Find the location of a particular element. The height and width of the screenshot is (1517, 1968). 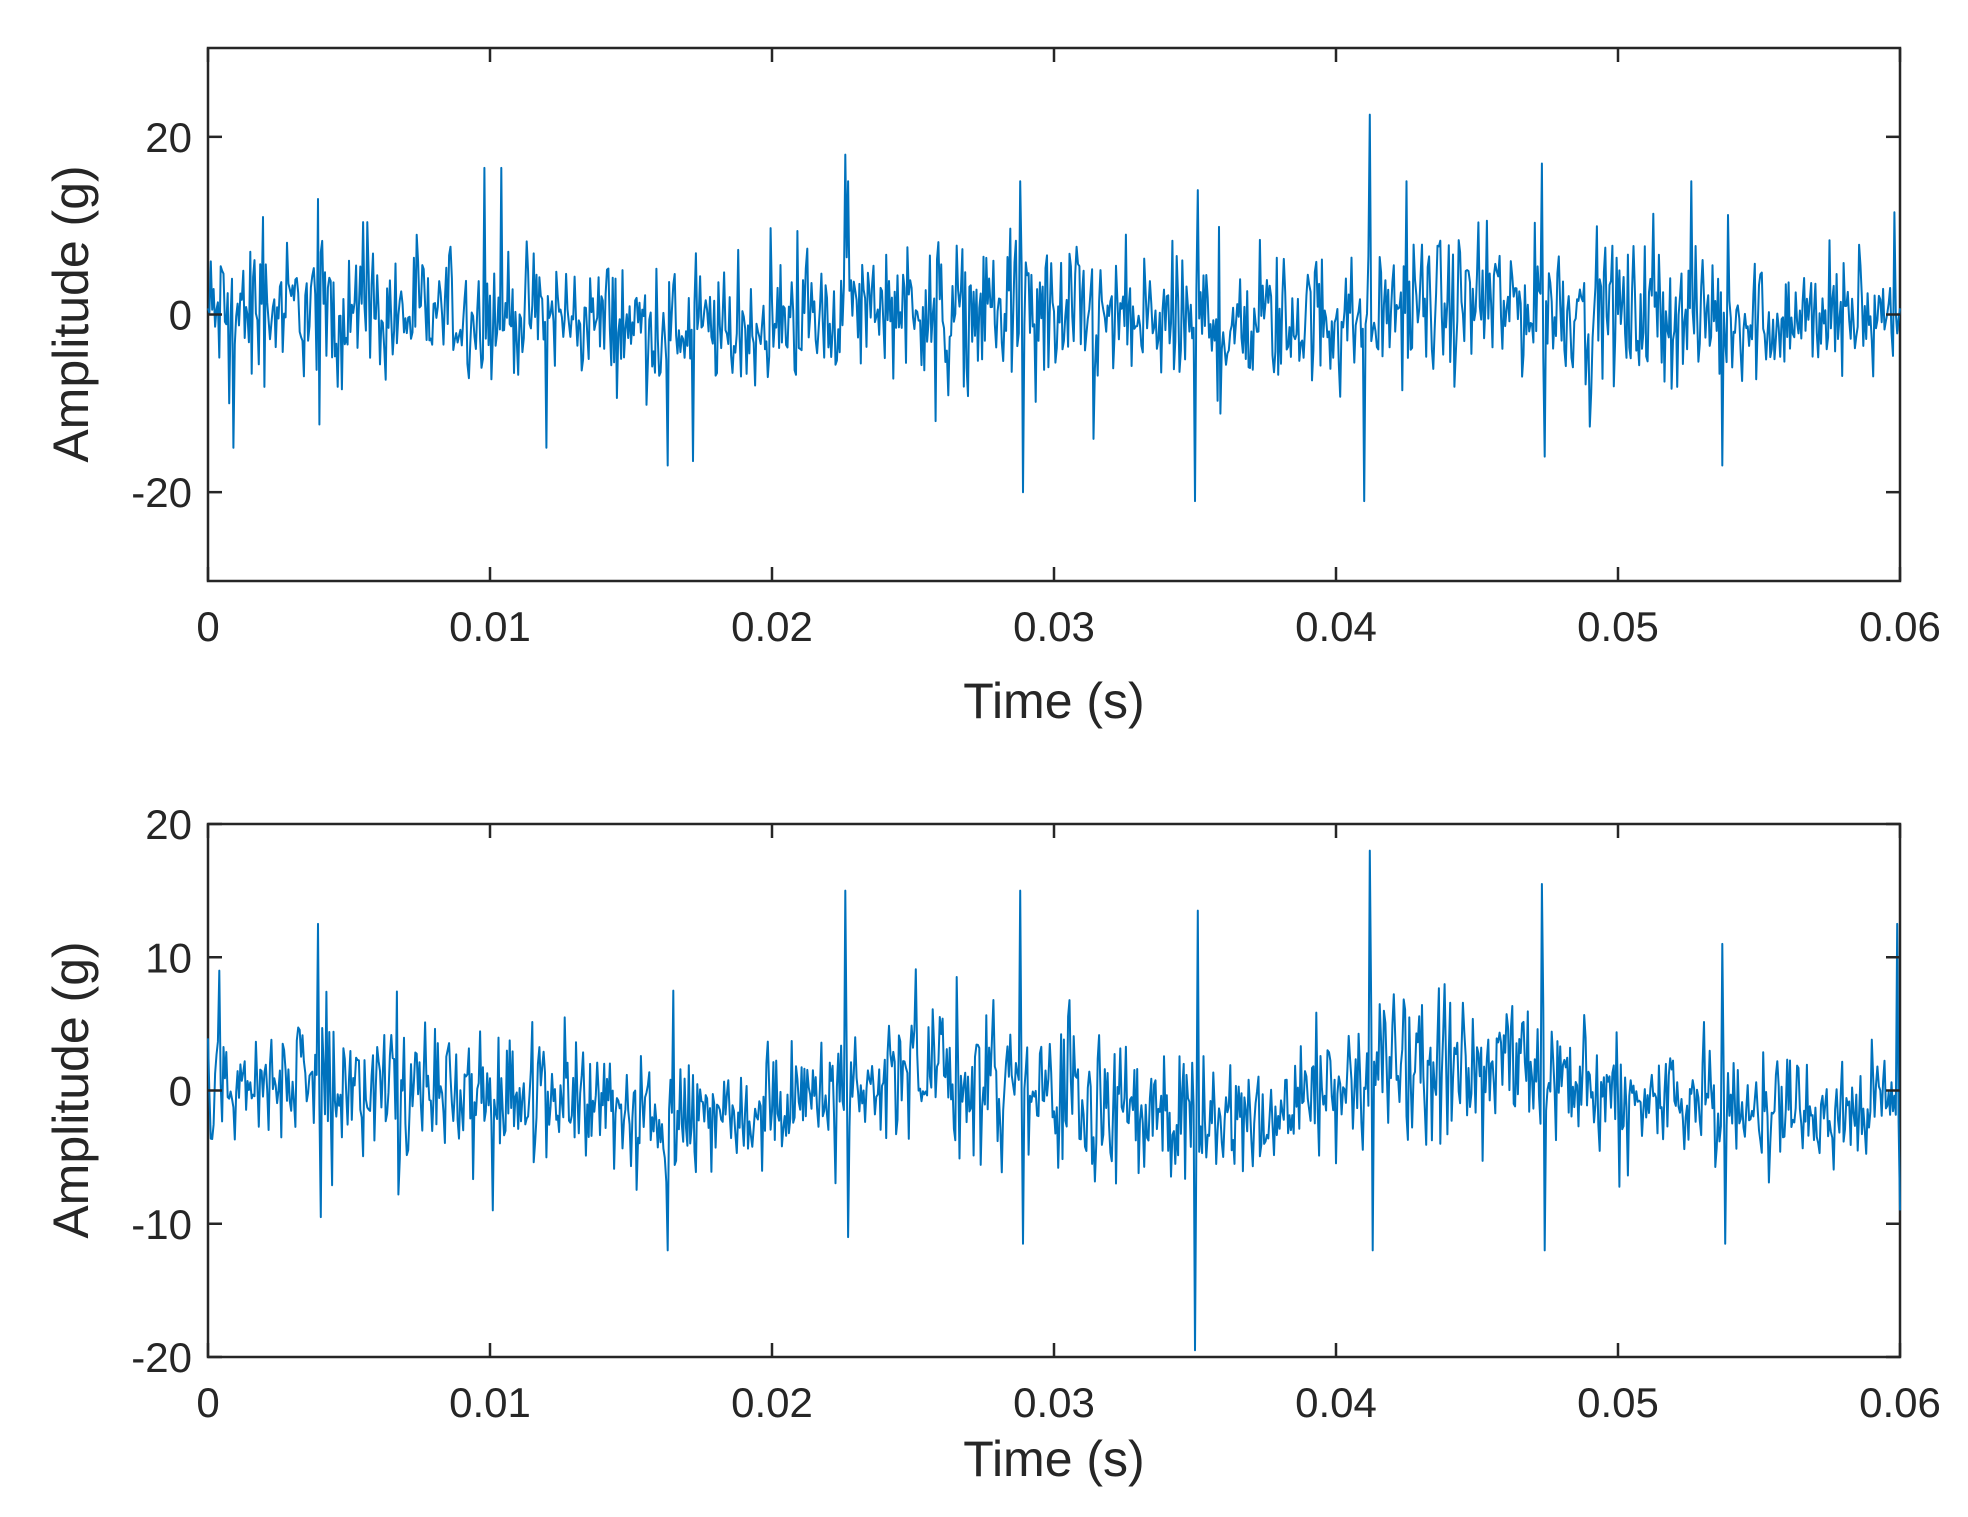

top-x-tick-label: 0.04 is located at coordinates (1336, 626).